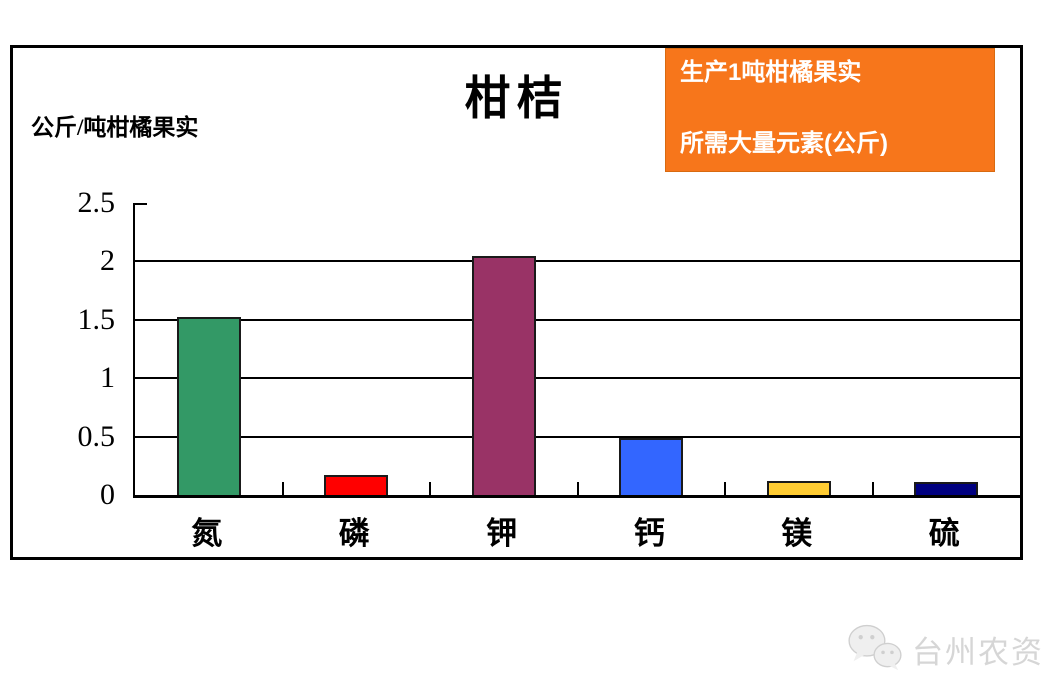 This screenshot has width=1062, height=693. Describe the element at coordinates (96, 202) in the screenshot. I see `y-tick-label: 2.5` at that location.